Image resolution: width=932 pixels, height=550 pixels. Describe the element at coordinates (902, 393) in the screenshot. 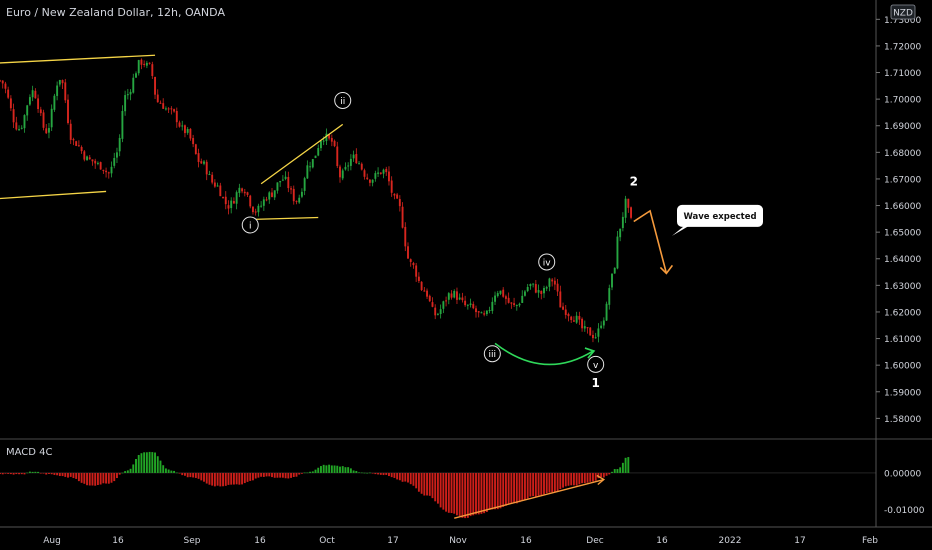

I see `price-axis-label: 1.59000` at that location.